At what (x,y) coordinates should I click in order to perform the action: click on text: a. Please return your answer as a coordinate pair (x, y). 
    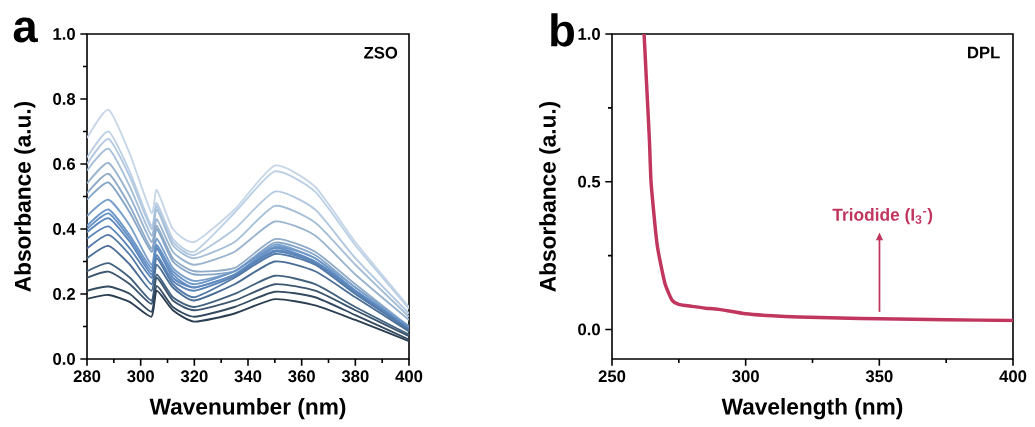
    Looking at the image, I should click on (25, 30).